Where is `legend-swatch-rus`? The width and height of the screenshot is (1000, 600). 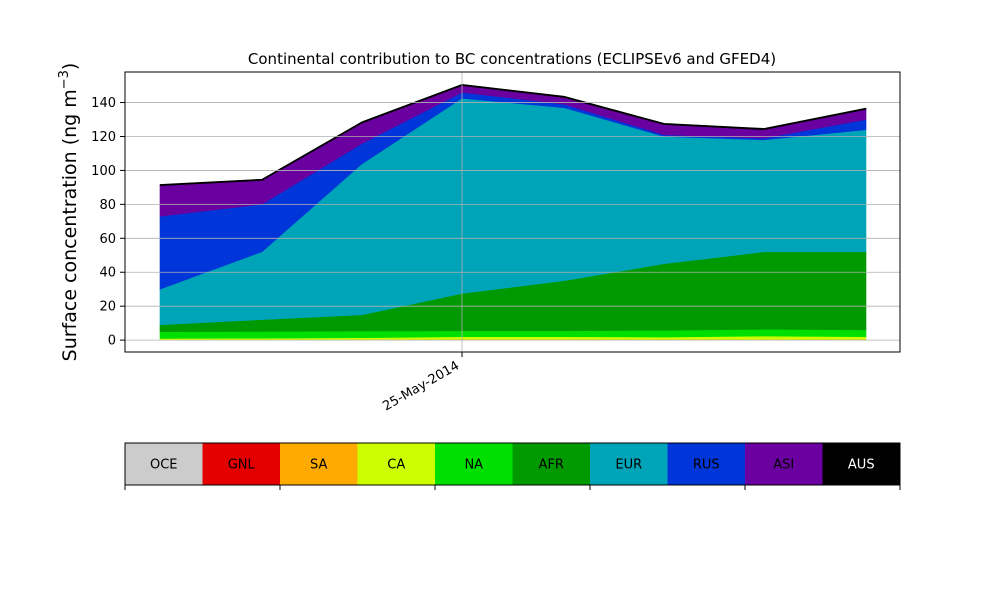 legend-swatch-rus is located at coordinates (706, 464).